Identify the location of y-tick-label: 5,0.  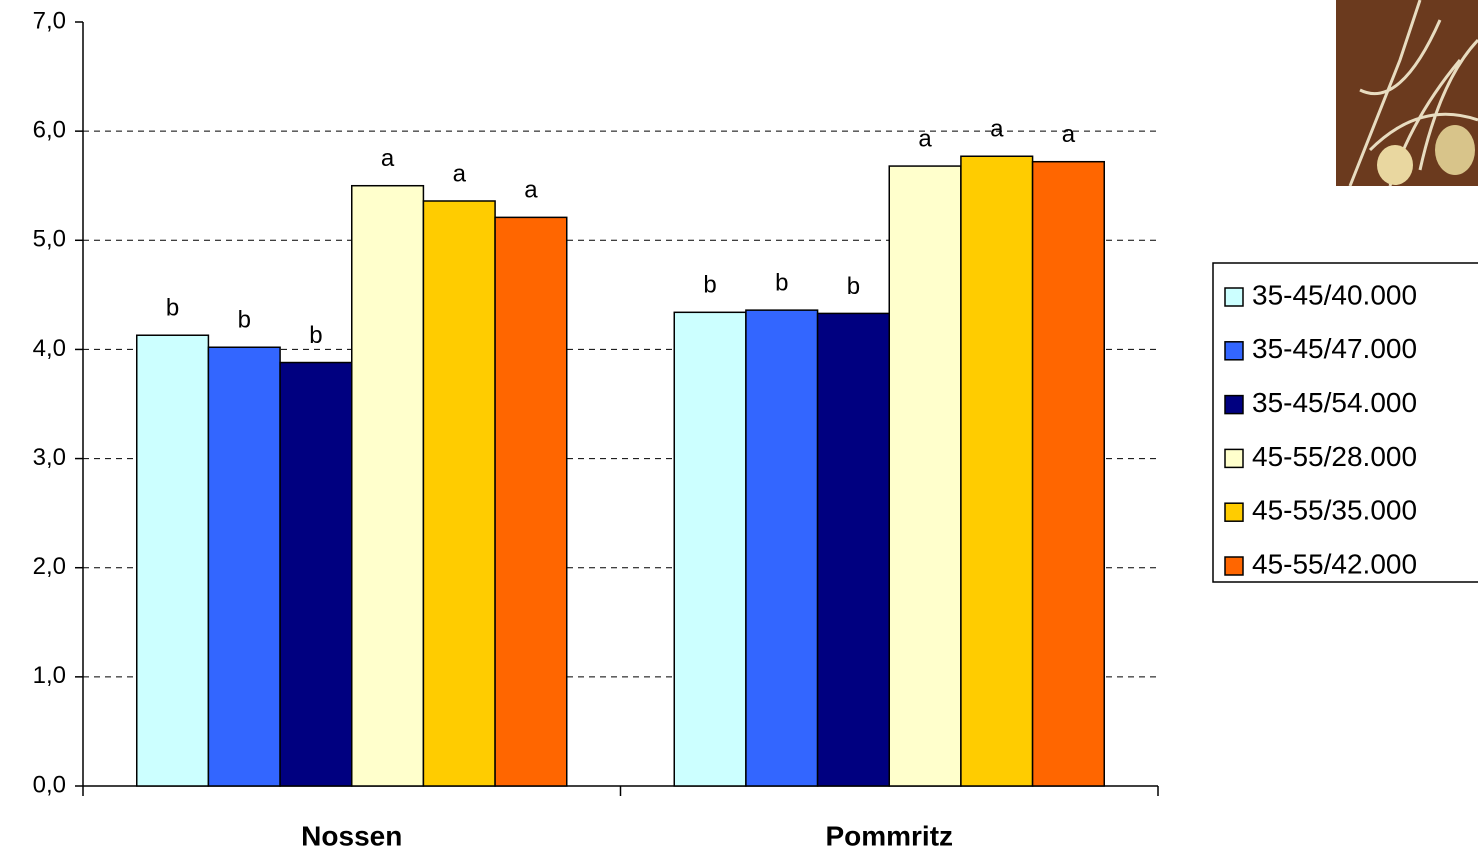
(49, 239).